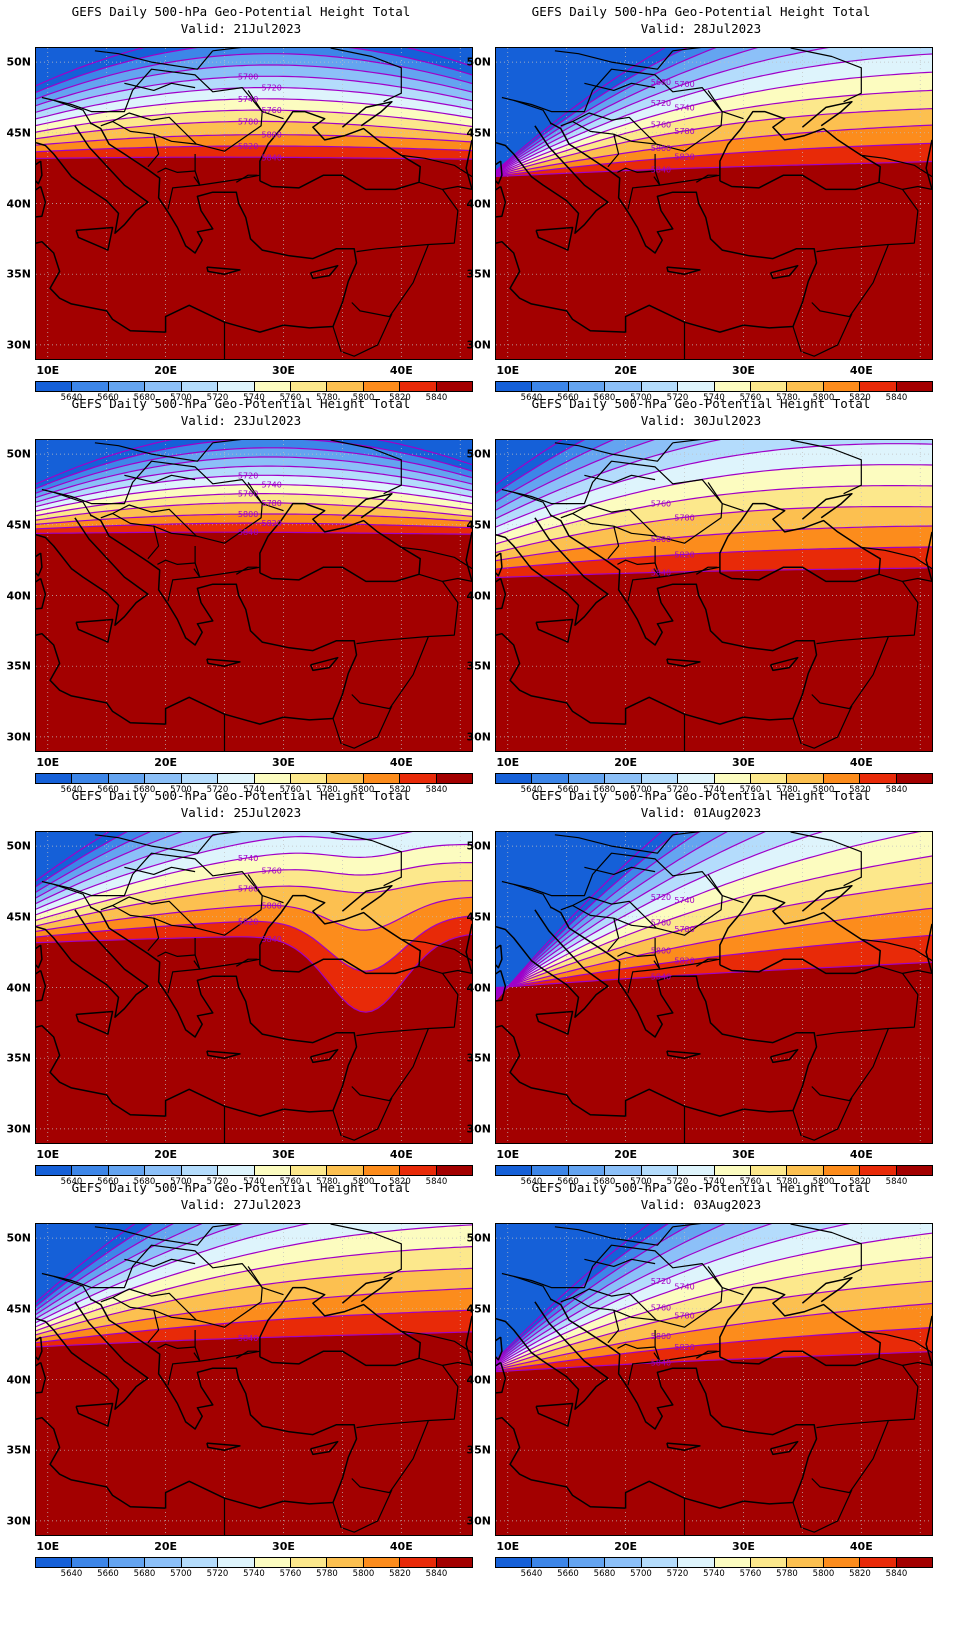 This screenshot has width=964, height=1640. I want to click on contour-label: 5780, so click(684, 1315).